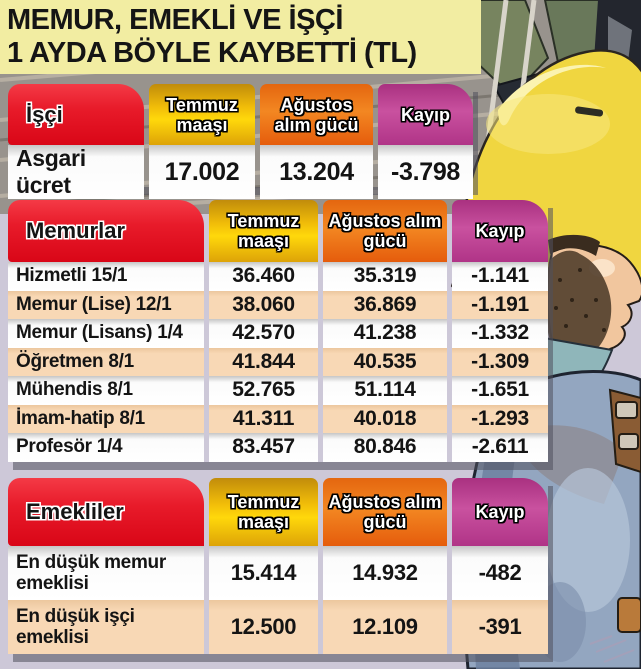 The width and height of the screenshot is (641, 669). Describe the element at coordinates (175, 20) in the screenshot. I see `headline-line1: MEMUR, EMEKLİ VE İŞÇİ` at that location.